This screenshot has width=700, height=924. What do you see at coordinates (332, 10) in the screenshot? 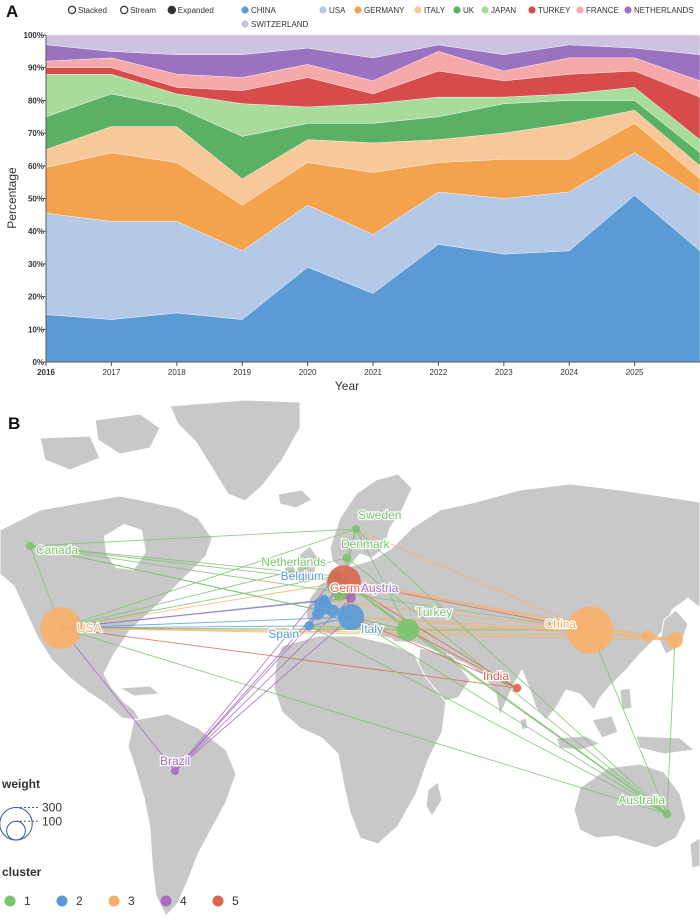
I see `legend-item-usa: USA` at bounding box center [332, 10].